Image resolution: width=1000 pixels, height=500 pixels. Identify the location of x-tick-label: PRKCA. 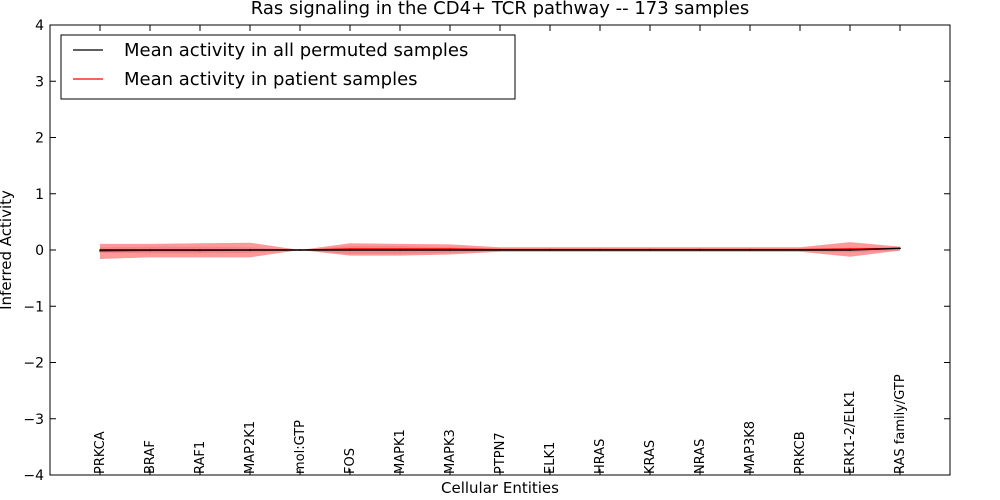
(100, 452).